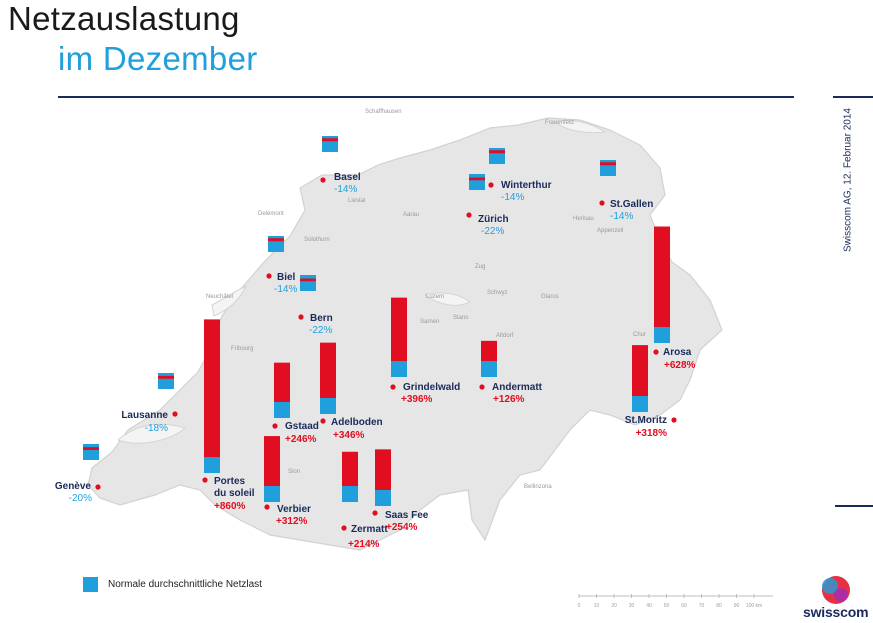  What do you see at coordinates (677, 352) in the screenshot?
I see `city-name: Arosa` at bounding box center [677, 352].